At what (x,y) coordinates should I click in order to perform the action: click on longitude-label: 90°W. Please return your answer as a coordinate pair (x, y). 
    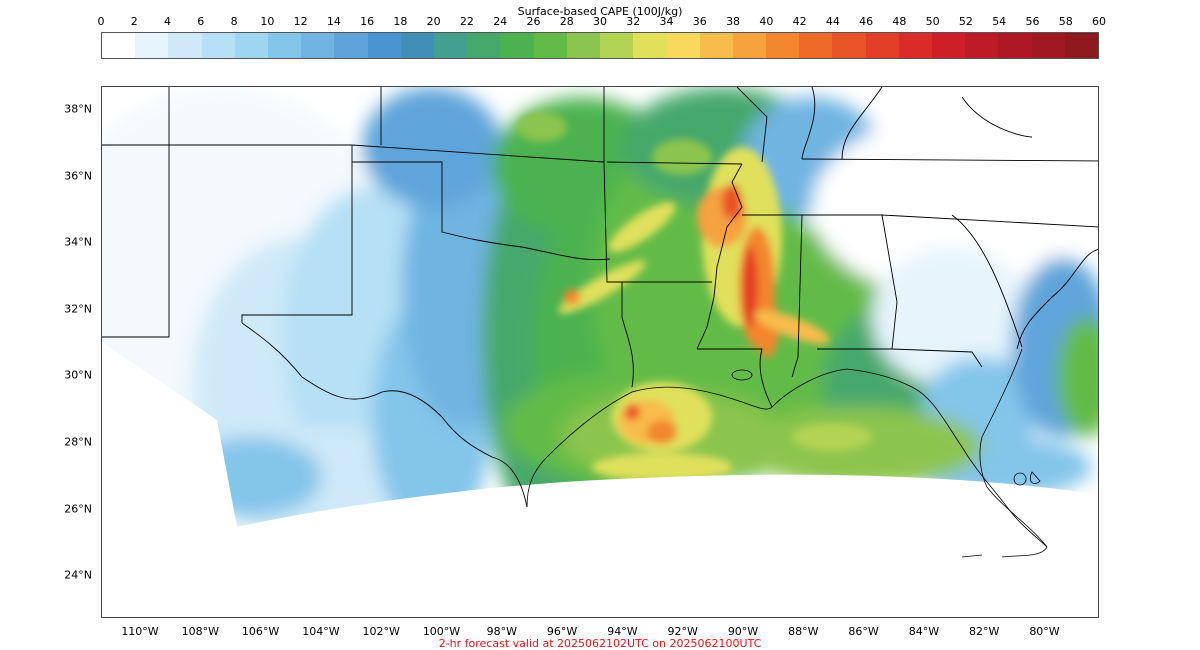
    Looking at the image, I should click on (743, 631).